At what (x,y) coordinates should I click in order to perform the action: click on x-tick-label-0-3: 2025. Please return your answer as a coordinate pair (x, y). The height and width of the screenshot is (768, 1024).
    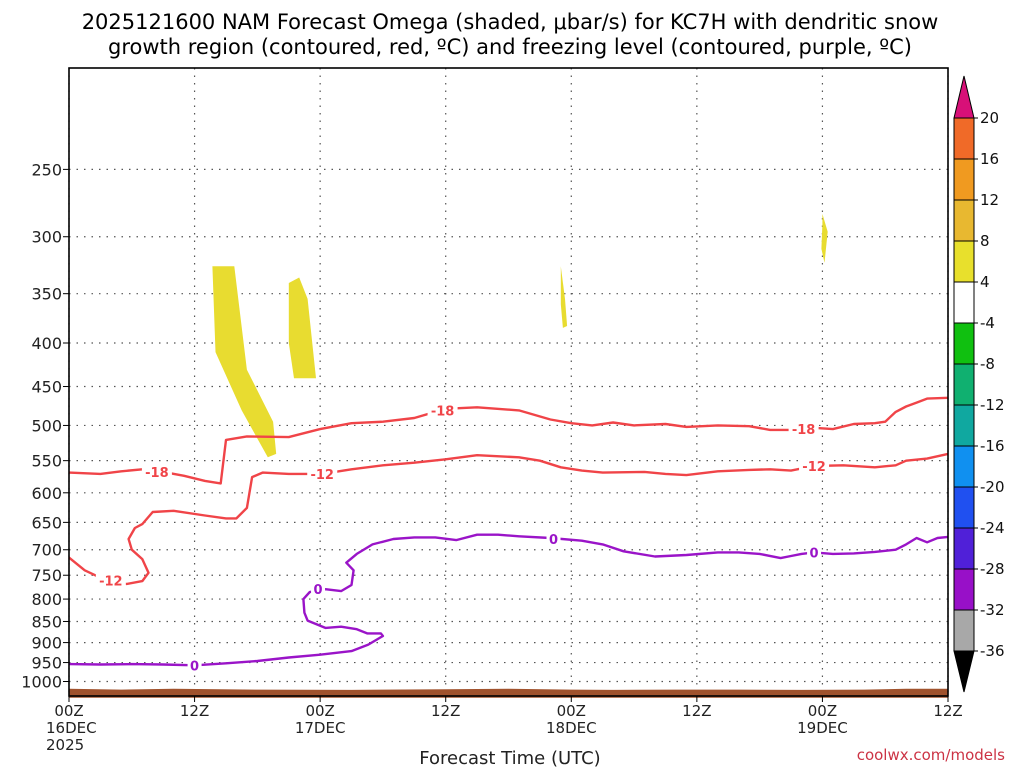
    Looking at the image, I should click on (65, 745).